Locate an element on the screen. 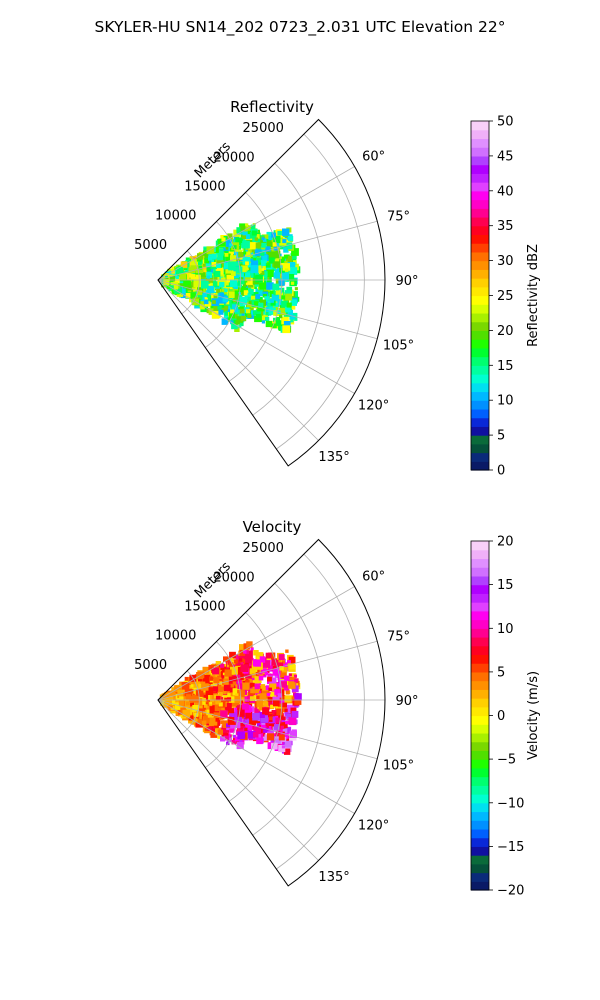  colorbar-tick-label: −10 is located at coordinates (510, 803).